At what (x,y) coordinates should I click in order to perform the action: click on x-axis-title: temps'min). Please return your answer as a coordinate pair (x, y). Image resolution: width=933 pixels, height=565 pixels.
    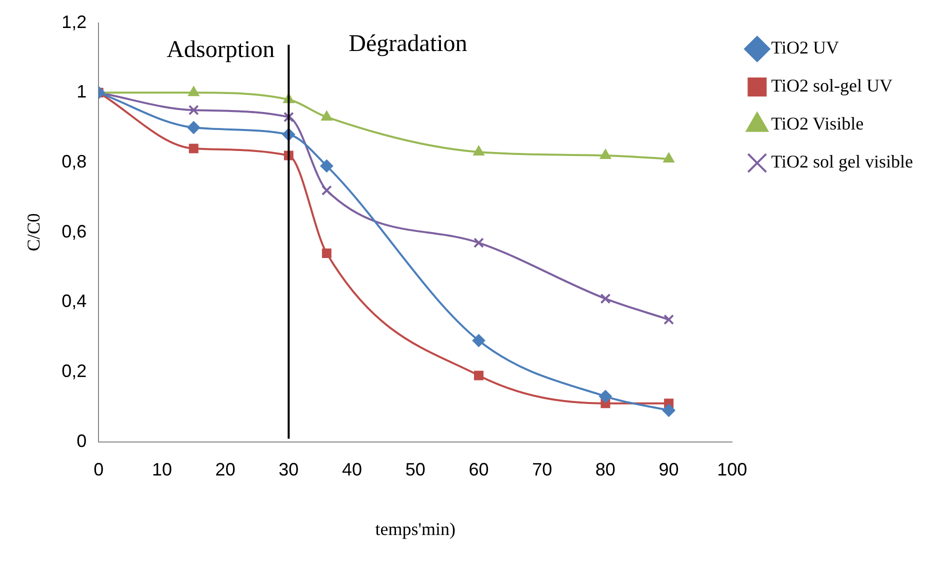
    Looking at the image, I should click on (415, 528).